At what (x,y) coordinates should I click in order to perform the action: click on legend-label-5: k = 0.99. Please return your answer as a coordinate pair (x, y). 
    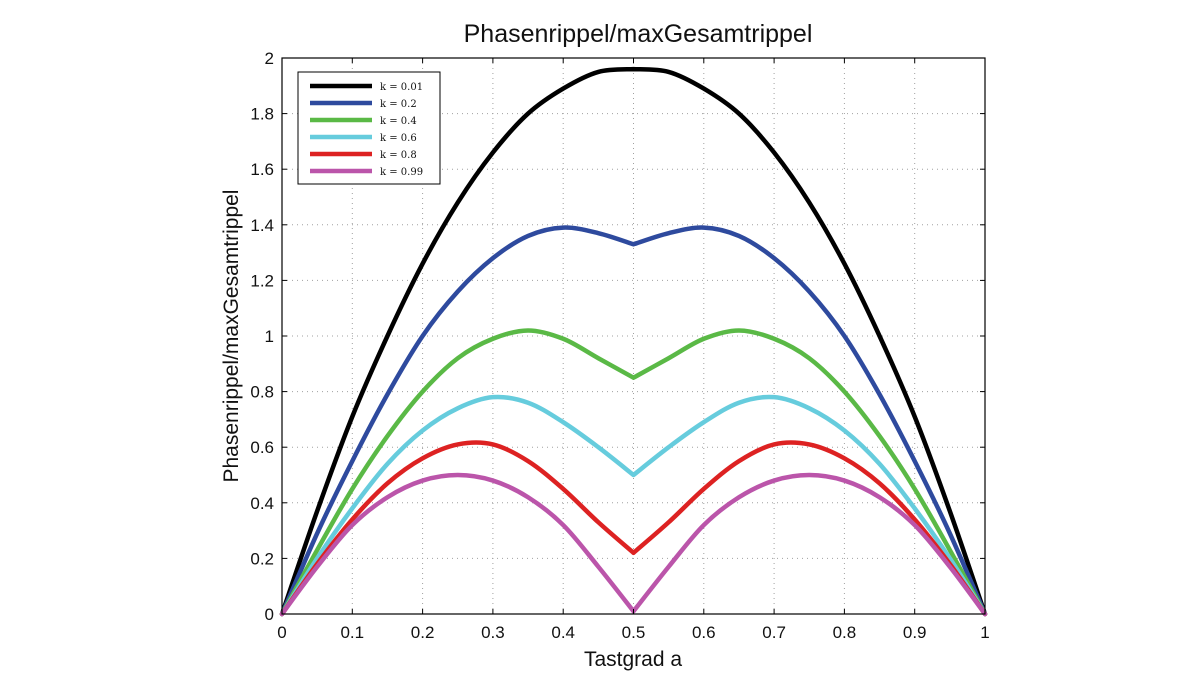
    Looking at the image, I should click on (401, 172).